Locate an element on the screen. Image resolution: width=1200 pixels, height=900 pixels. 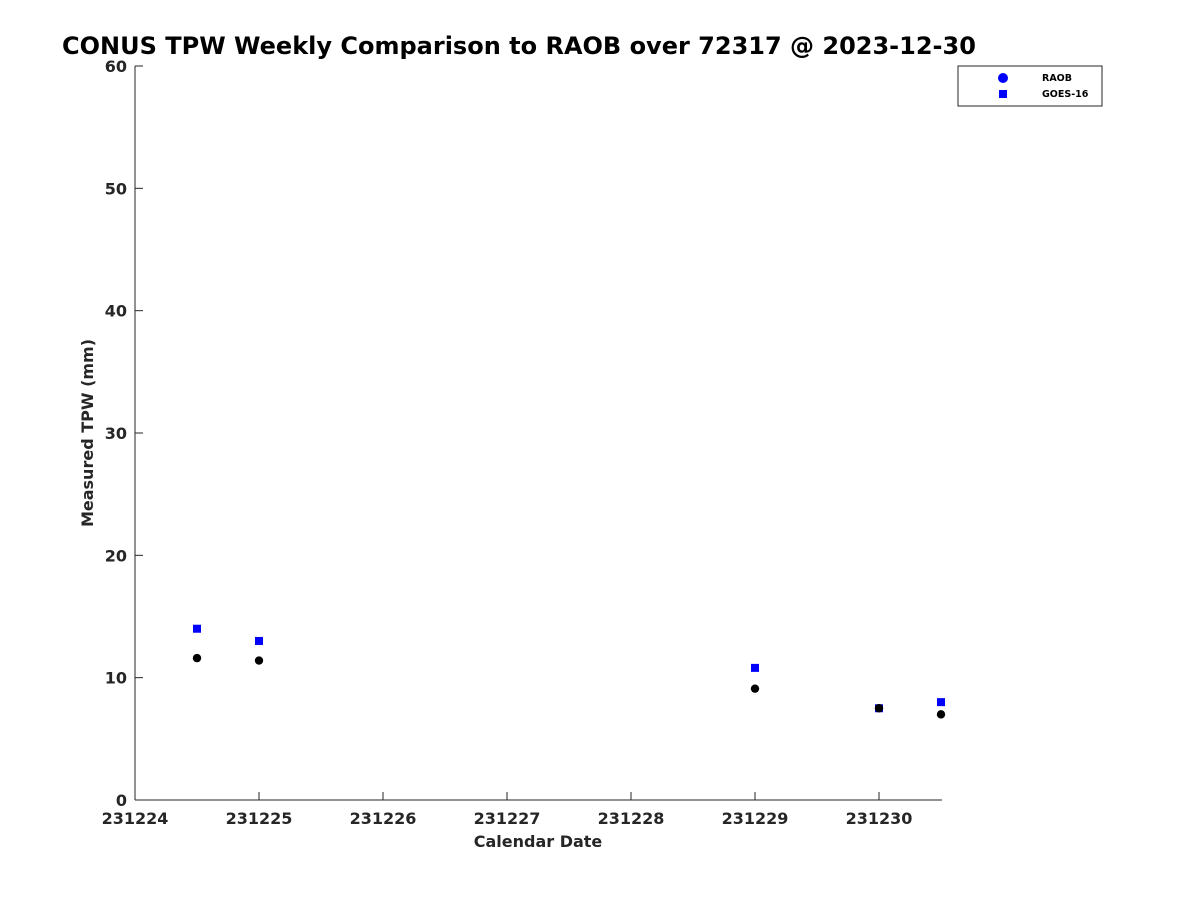
x-tick-label: 231227 is located at coordinates (507, 818).